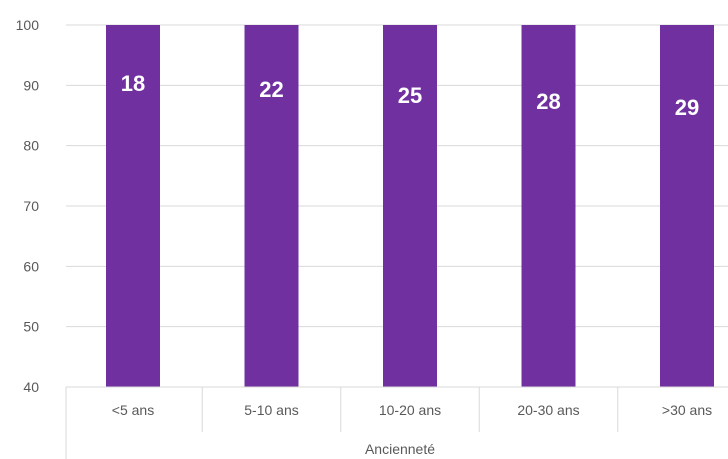  Describe the element at coordinates (687, 410) in the screenshot. I see `x-tick-label: >30 ans` at that location.